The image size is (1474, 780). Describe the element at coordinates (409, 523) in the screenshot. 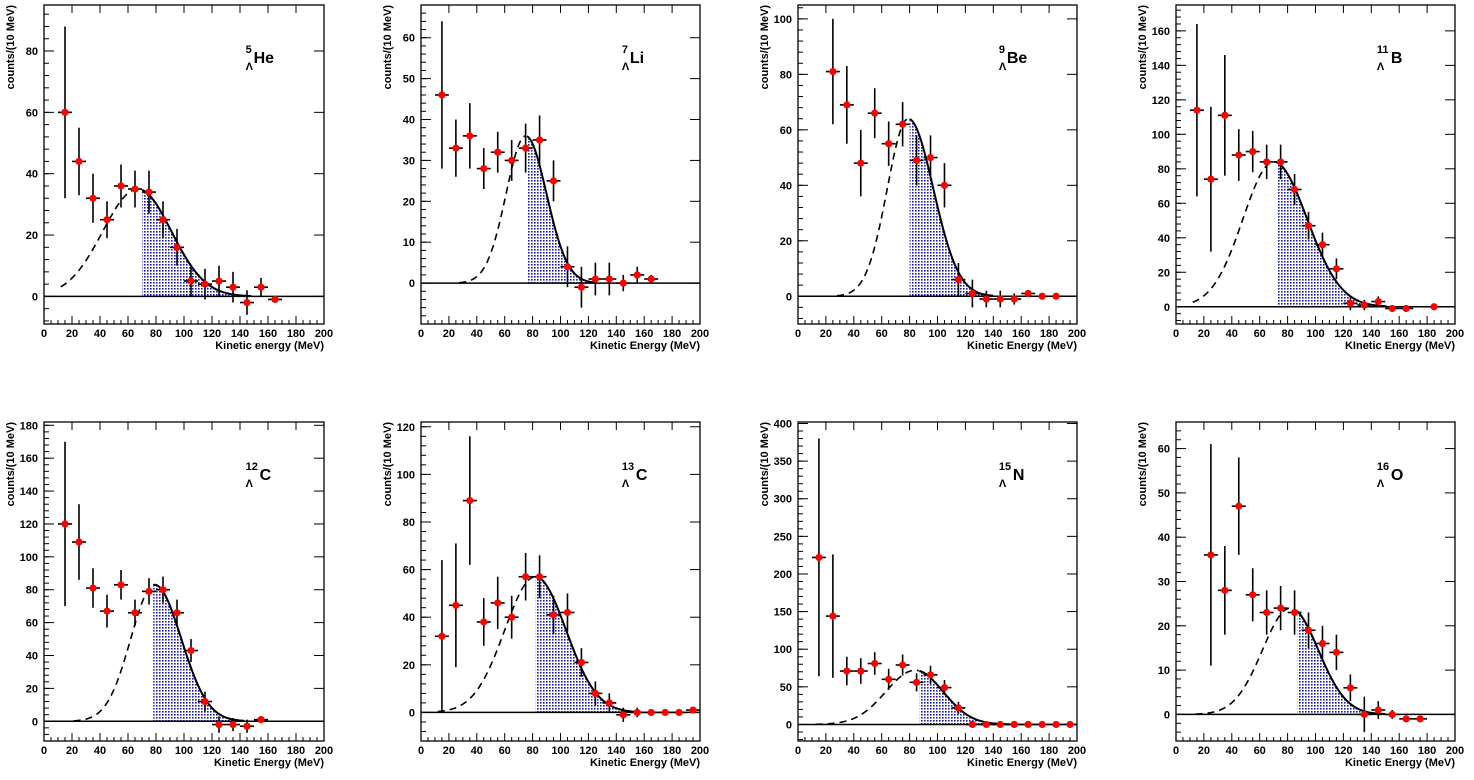

I see `y-tick-label: 80` at that location.